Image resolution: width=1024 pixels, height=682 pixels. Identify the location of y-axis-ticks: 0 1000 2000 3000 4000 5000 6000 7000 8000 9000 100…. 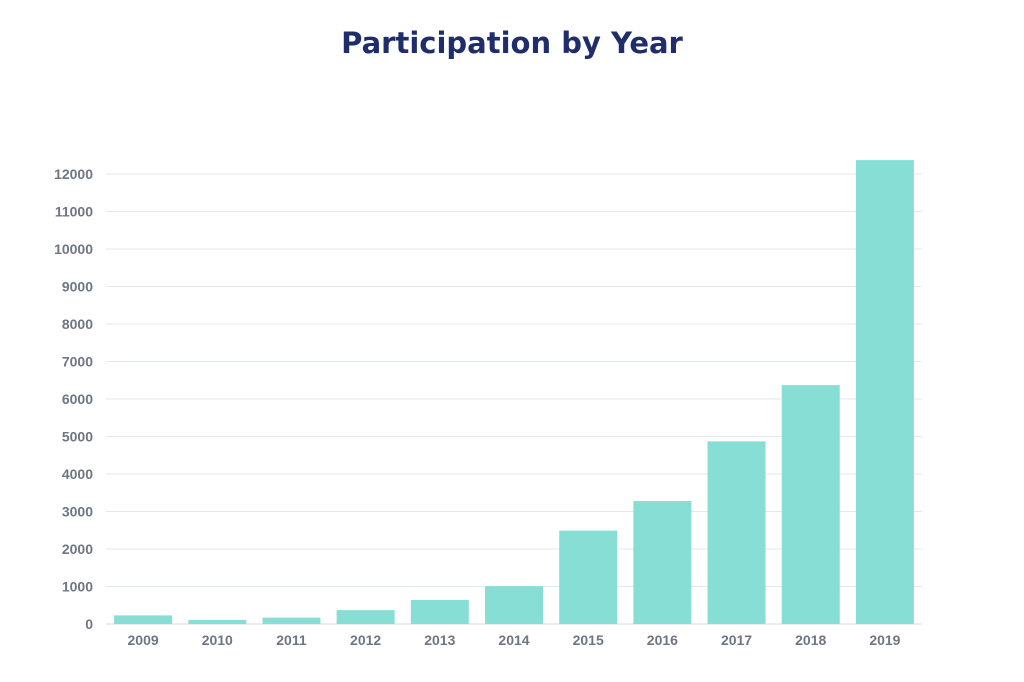
(73, 399).